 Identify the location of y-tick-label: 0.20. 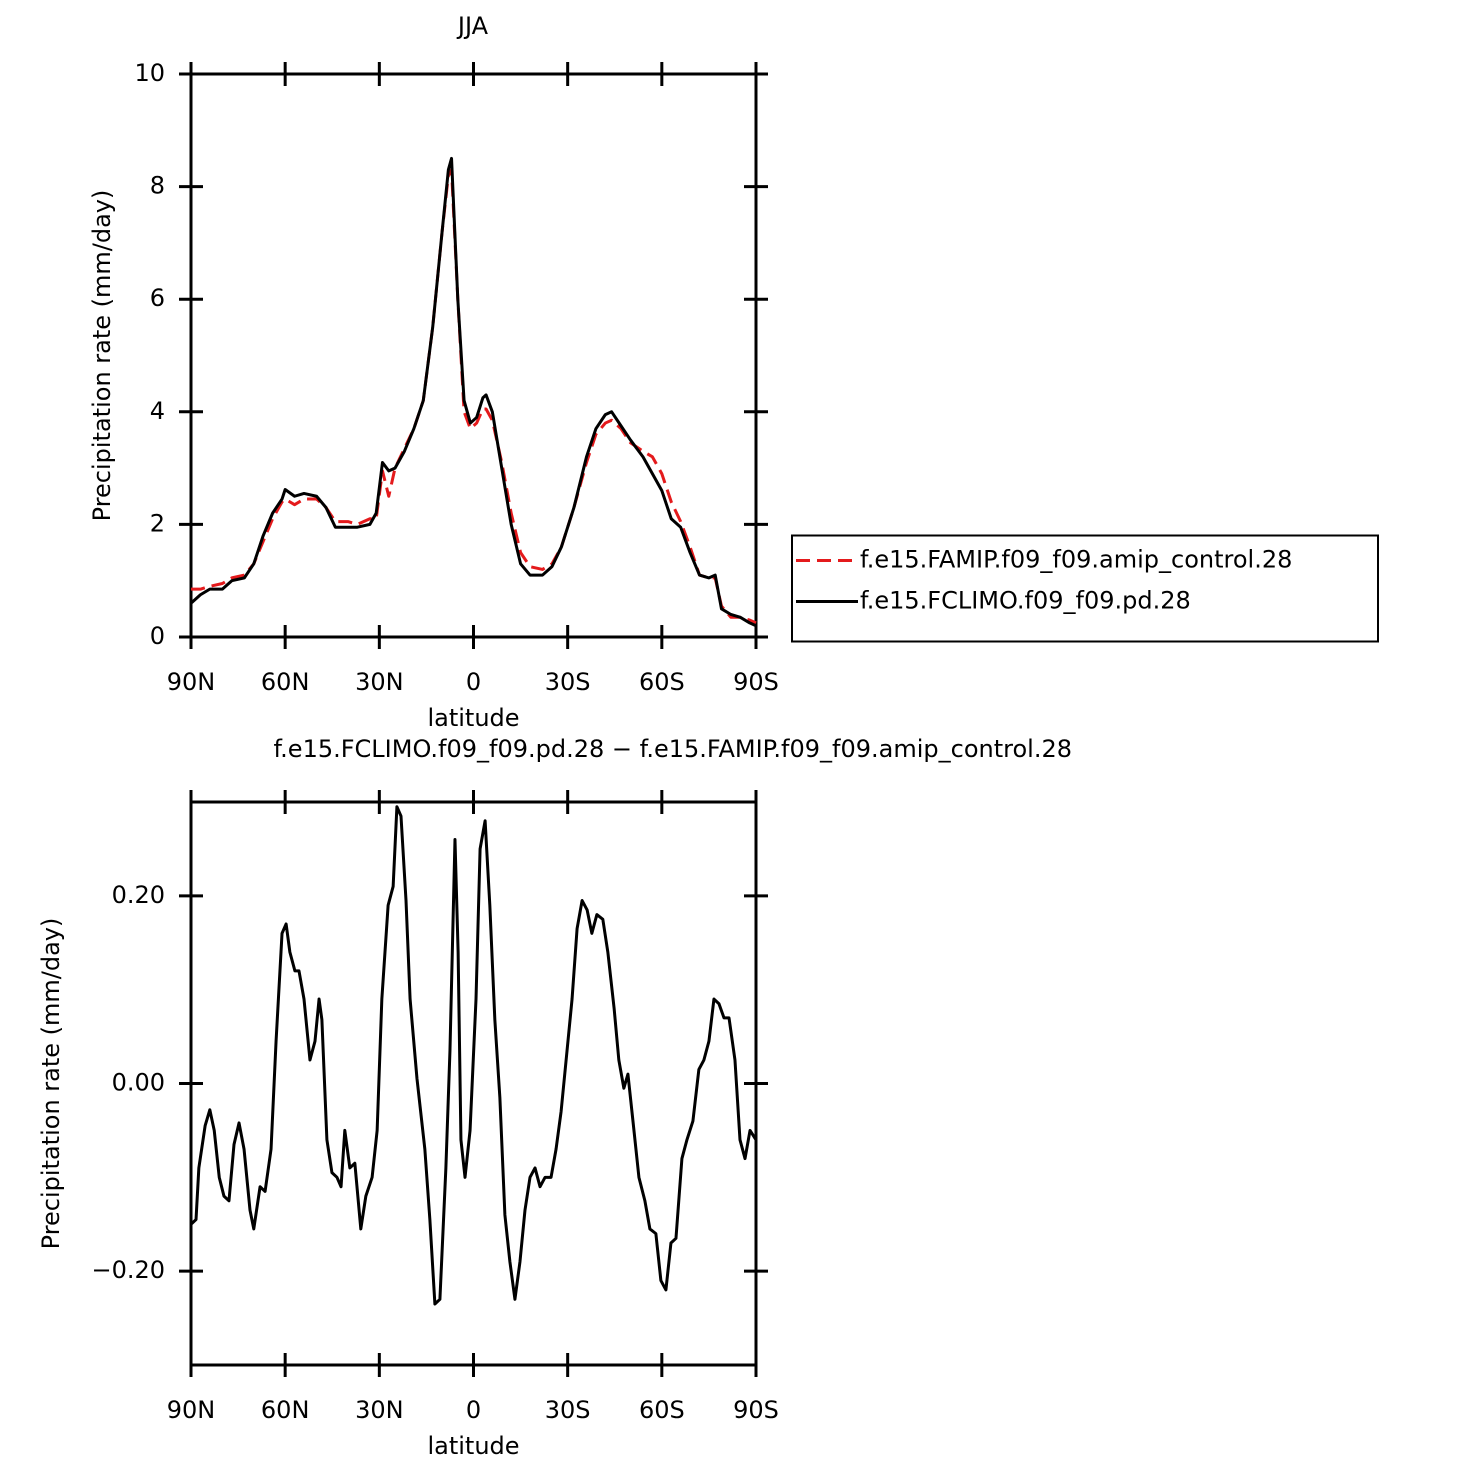
(138, 895).